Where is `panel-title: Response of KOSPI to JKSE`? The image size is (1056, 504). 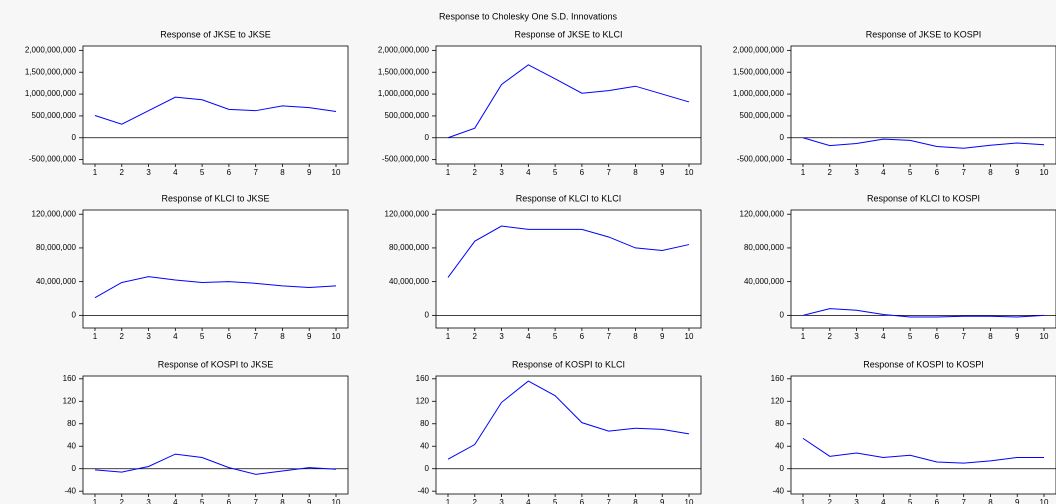
panel-title: Response of KOSPI to JKSE is located at coordinates (216, 364).